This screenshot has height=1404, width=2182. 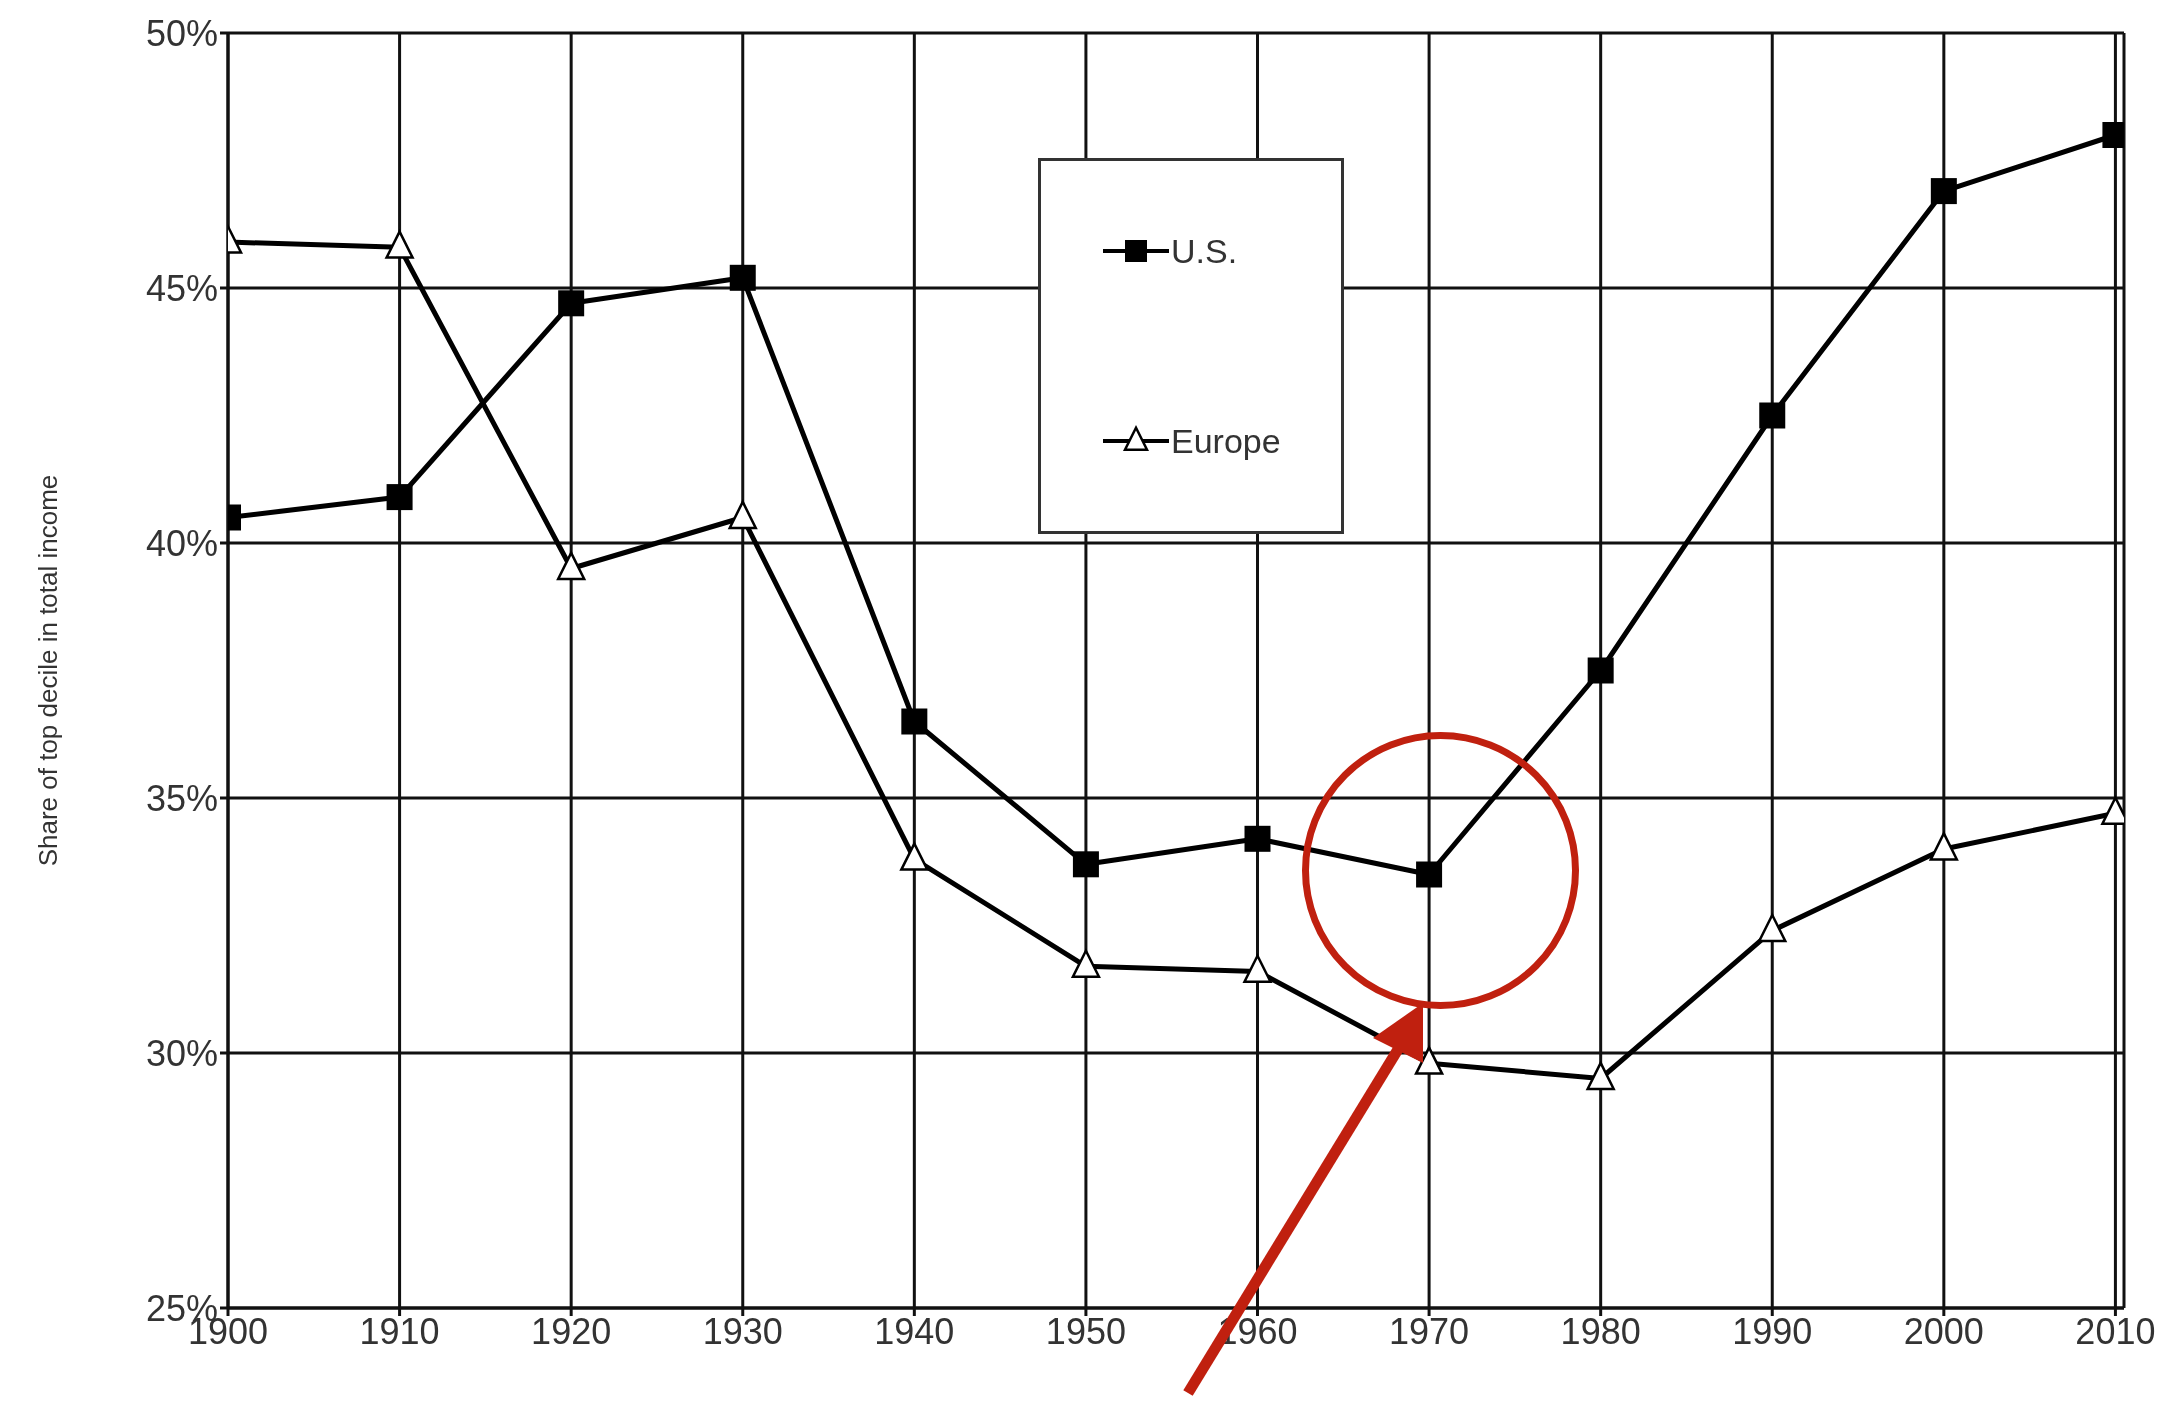 I want to click on y-tick-label: 40%, so click(x=181, y=543).